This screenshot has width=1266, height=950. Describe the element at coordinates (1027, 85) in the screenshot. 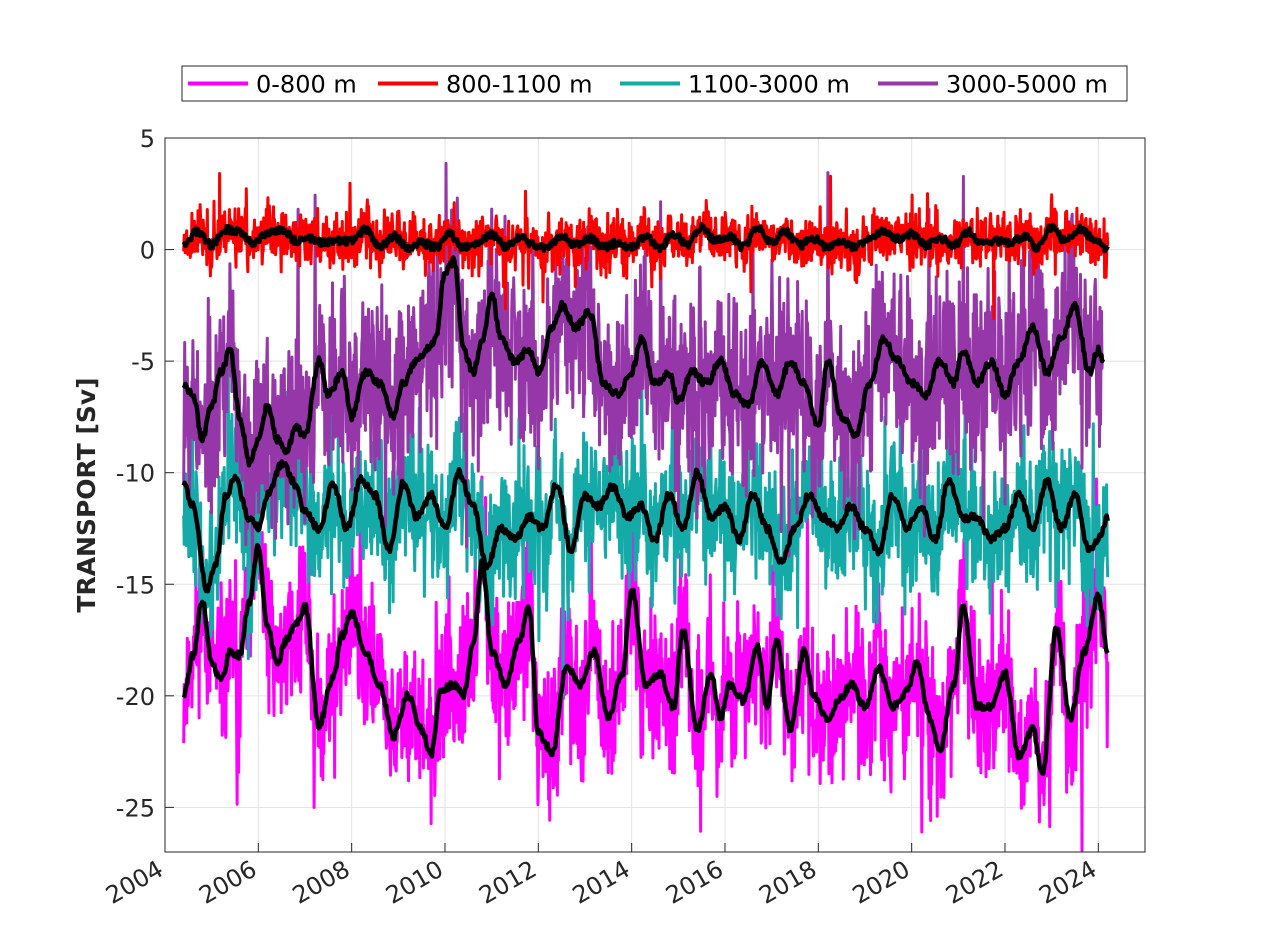

I see `legend-label: 3000-5000 m` at that location.